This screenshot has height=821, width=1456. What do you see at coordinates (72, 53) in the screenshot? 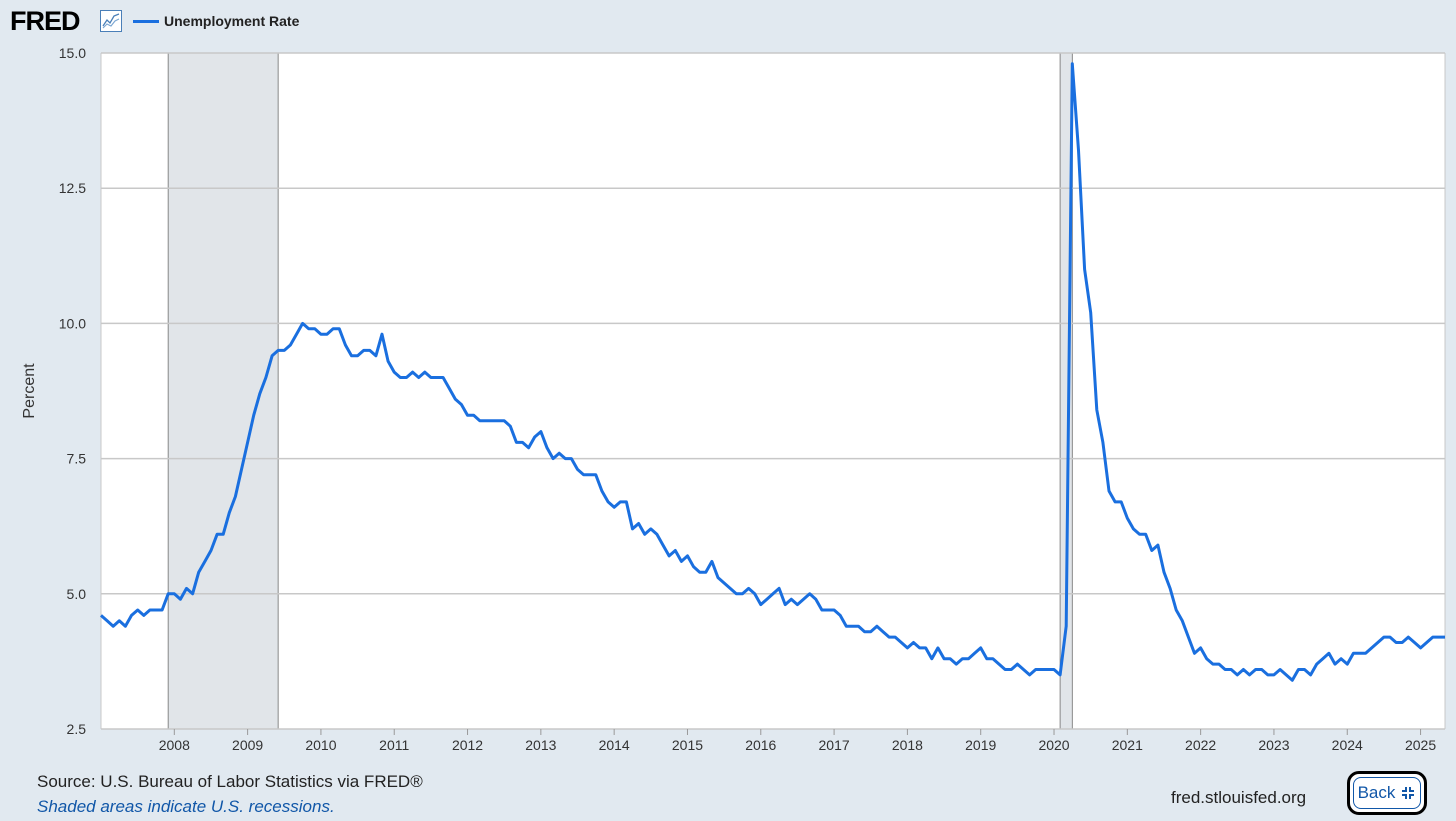
I see `y-tick-label-15.0: 15.0` at bounding box center [72, 53].